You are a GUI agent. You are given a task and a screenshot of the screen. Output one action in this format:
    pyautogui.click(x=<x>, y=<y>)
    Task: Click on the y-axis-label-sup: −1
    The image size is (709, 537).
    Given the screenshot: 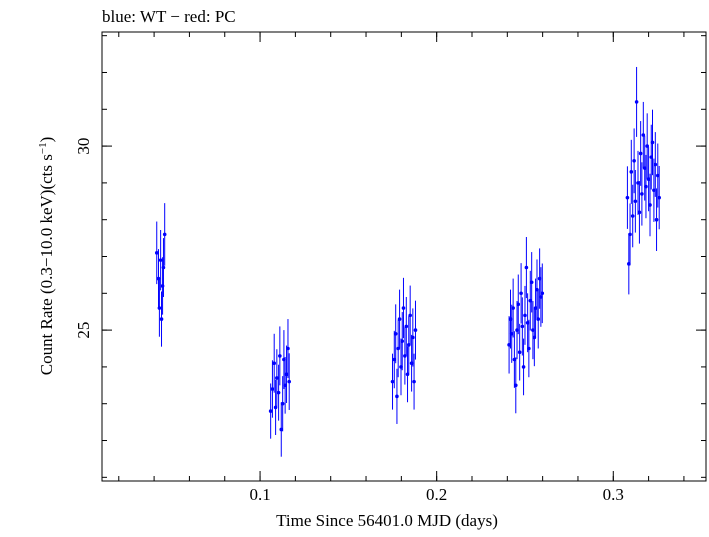 What is the action you would take?
    pyautogui.click(x=43, y=148)
    